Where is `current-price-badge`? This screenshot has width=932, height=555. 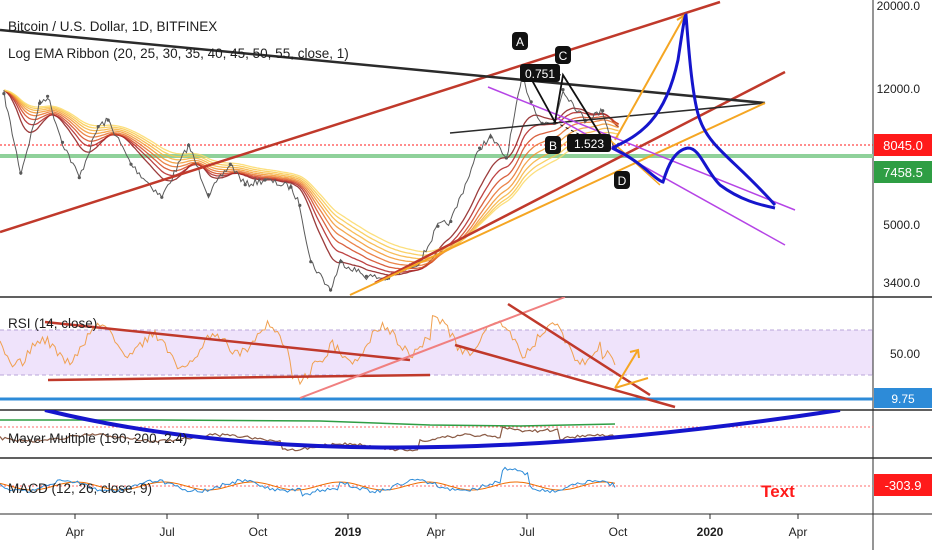
current-price-badge is located at coordinates (903, 145).